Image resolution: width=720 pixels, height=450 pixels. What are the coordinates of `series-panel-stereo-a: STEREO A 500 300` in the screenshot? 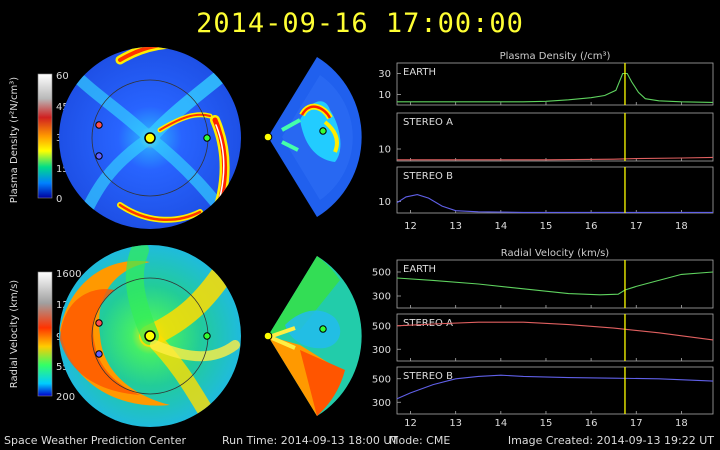 It's located at (543, 337).